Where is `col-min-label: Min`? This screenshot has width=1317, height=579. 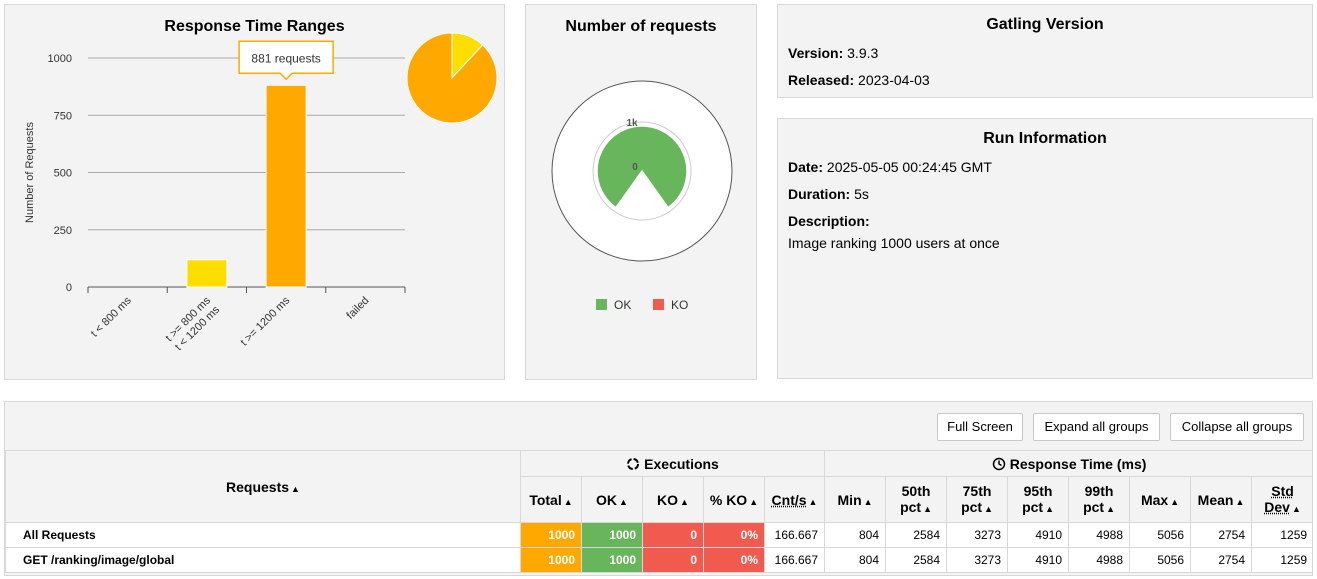
col-min-label: Min is located at coordinates (849, 499).